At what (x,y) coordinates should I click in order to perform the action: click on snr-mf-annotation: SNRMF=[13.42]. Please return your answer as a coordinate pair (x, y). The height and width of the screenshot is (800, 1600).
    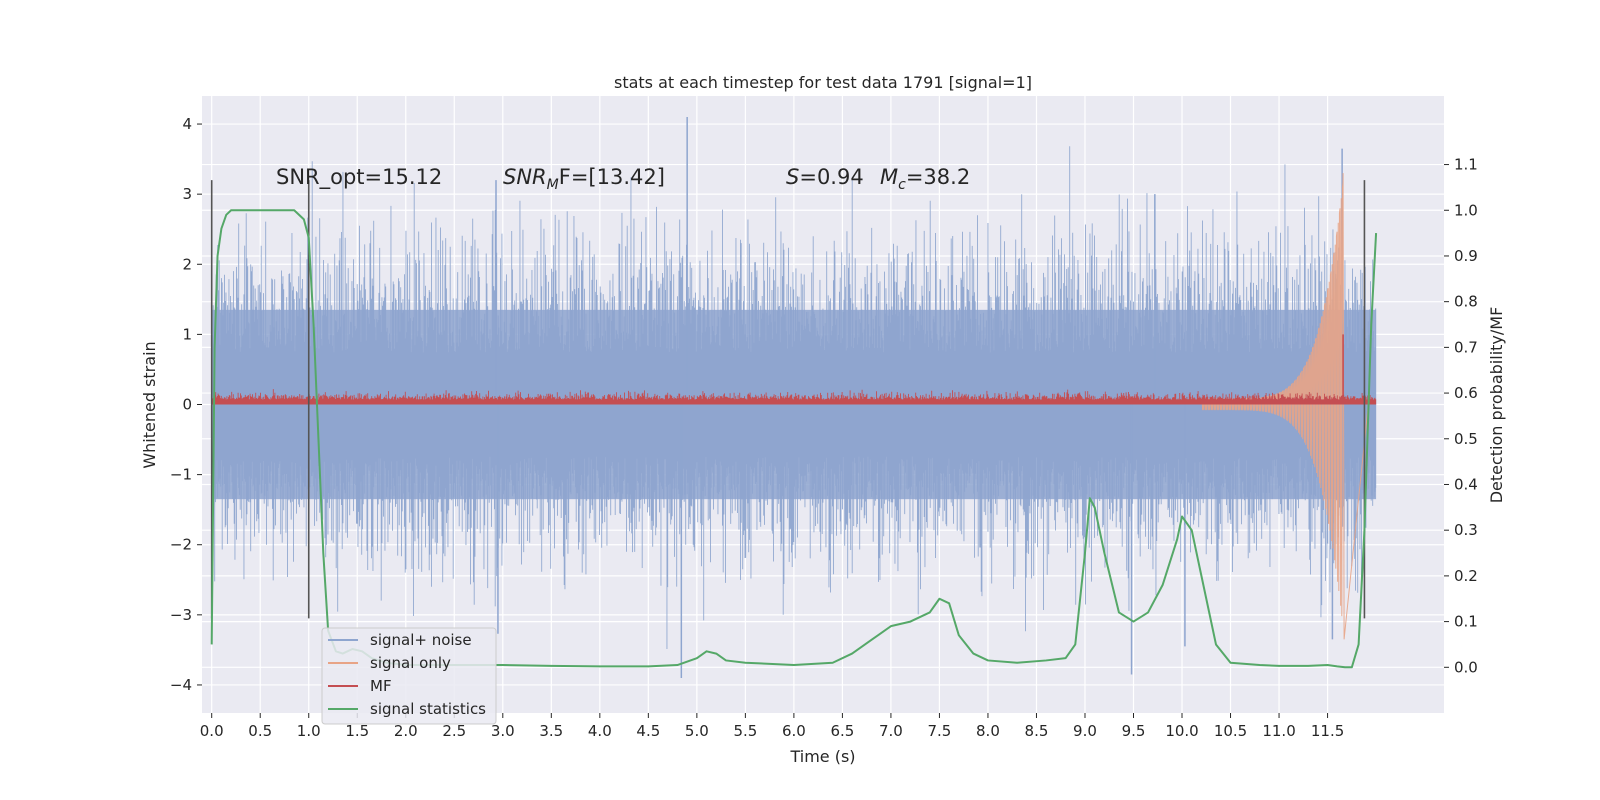
    Looking at the image, I should click on (584, 179).